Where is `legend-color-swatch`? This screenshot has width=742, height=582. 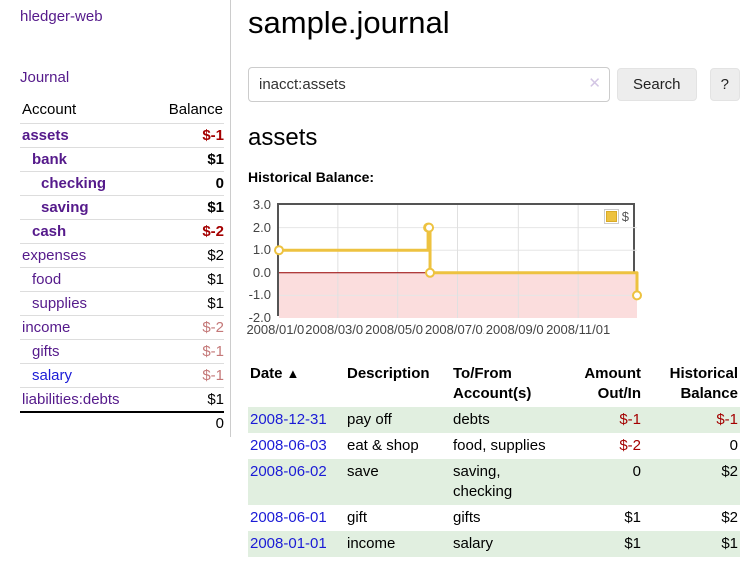
legend-color-swatch is located at coordinates (611, 216).